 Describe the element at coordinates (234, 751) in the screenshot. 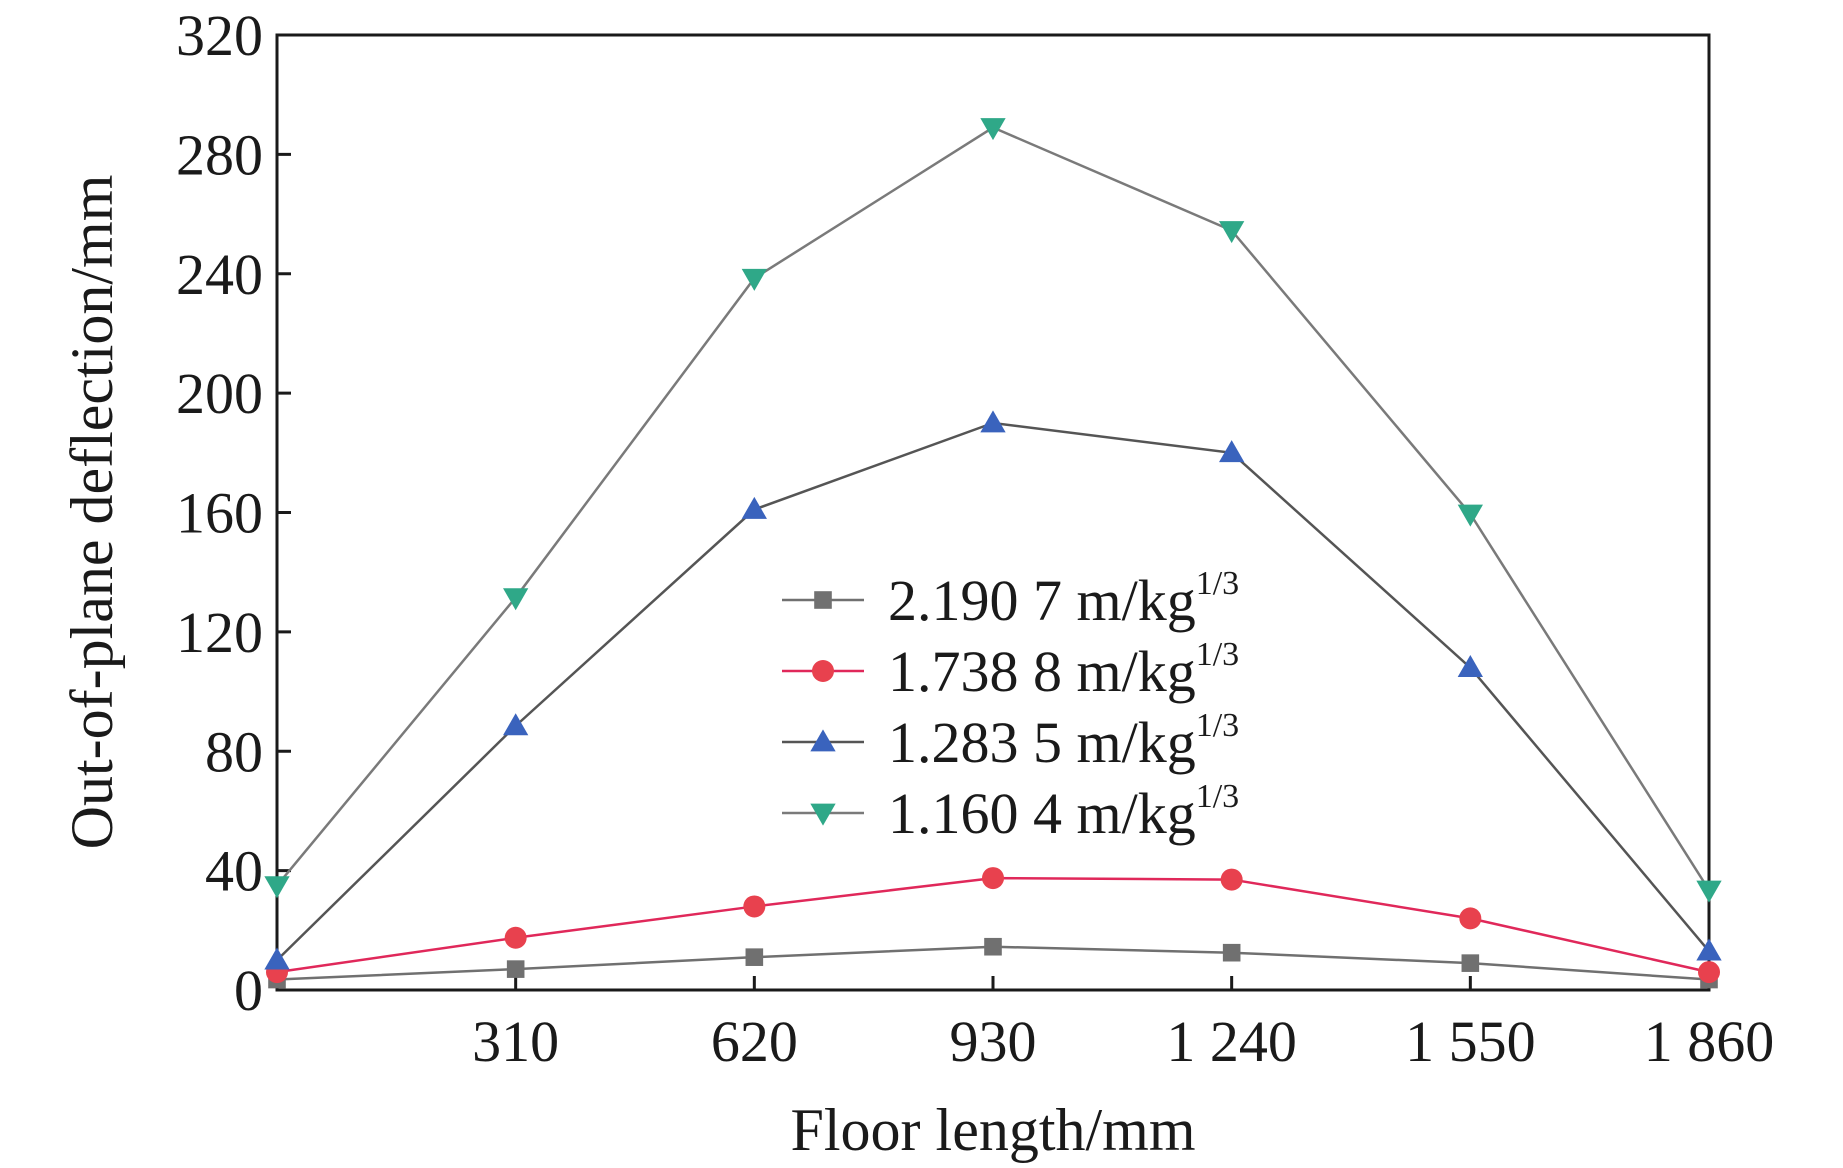

I see `y-tick-label: 80` at that location.